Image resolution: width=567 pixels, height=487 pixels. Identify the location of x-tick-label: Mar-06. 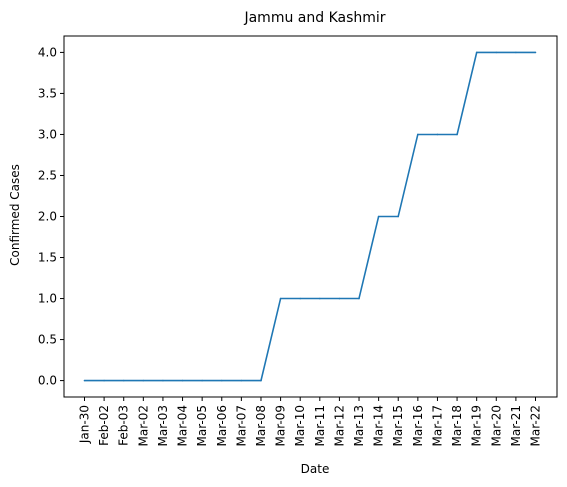
(222, 425).